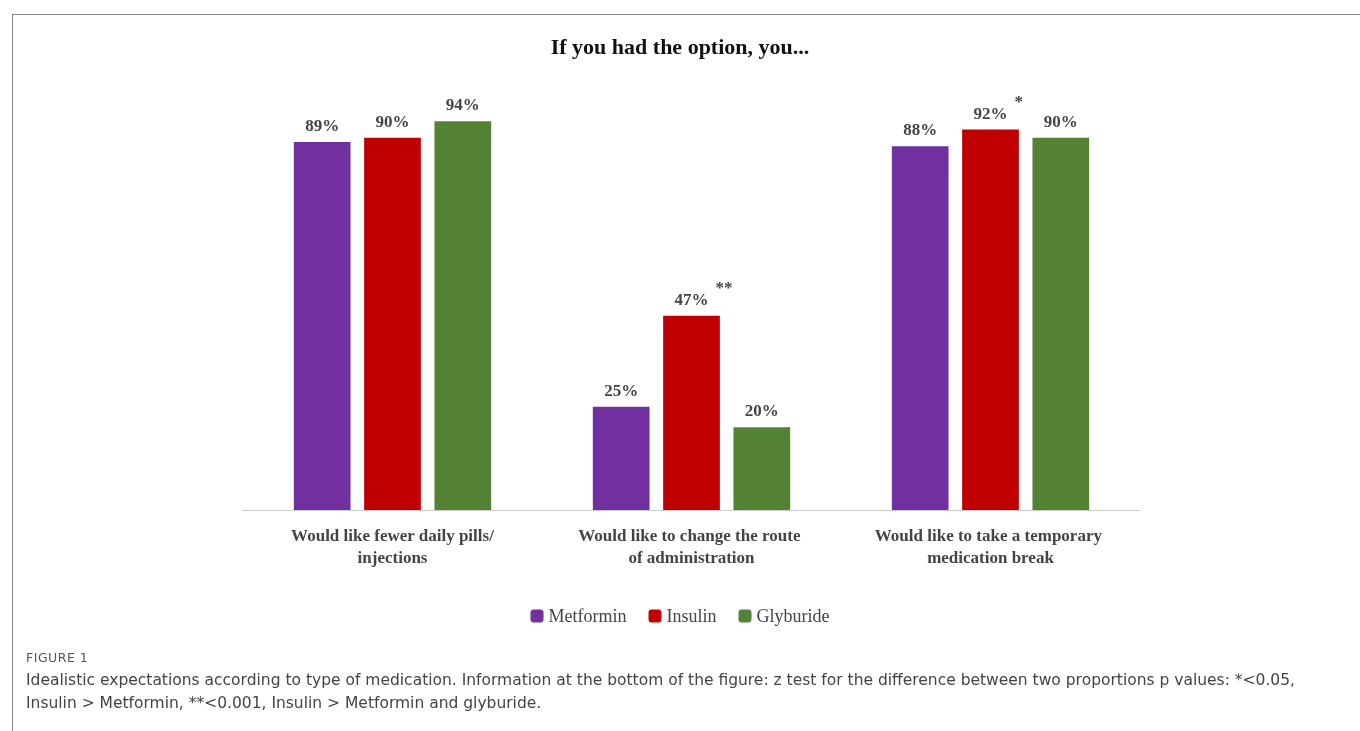 Image resolution: width=1360 pixels, height=731 pixels. Describe the element at coordinates (621, 390) in the screenshot. I see `data-label: 25%` at that location.